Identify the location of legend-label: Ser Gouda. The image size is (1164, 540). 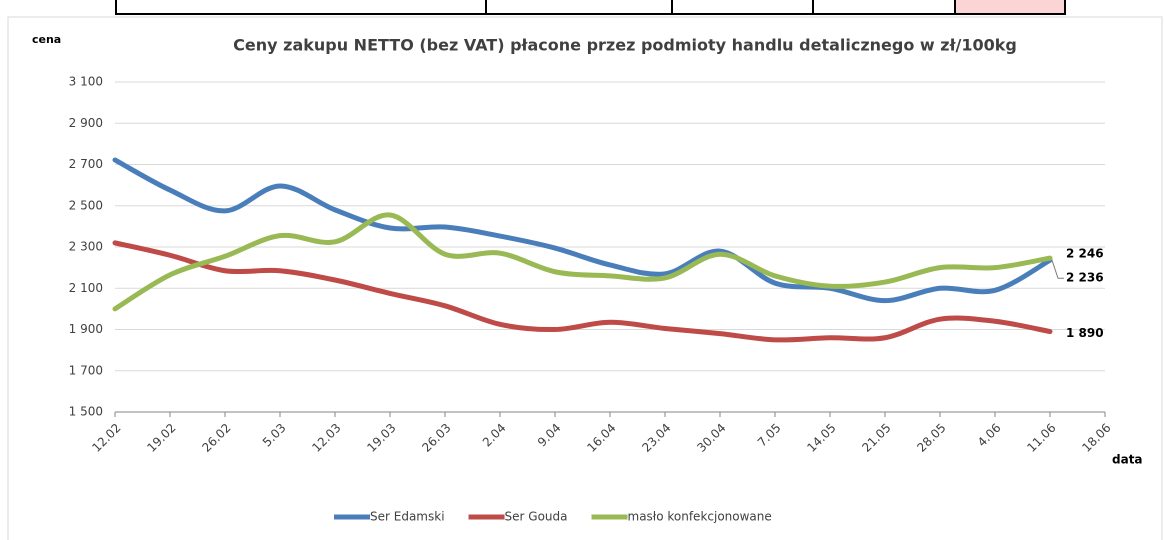
(536, 517).